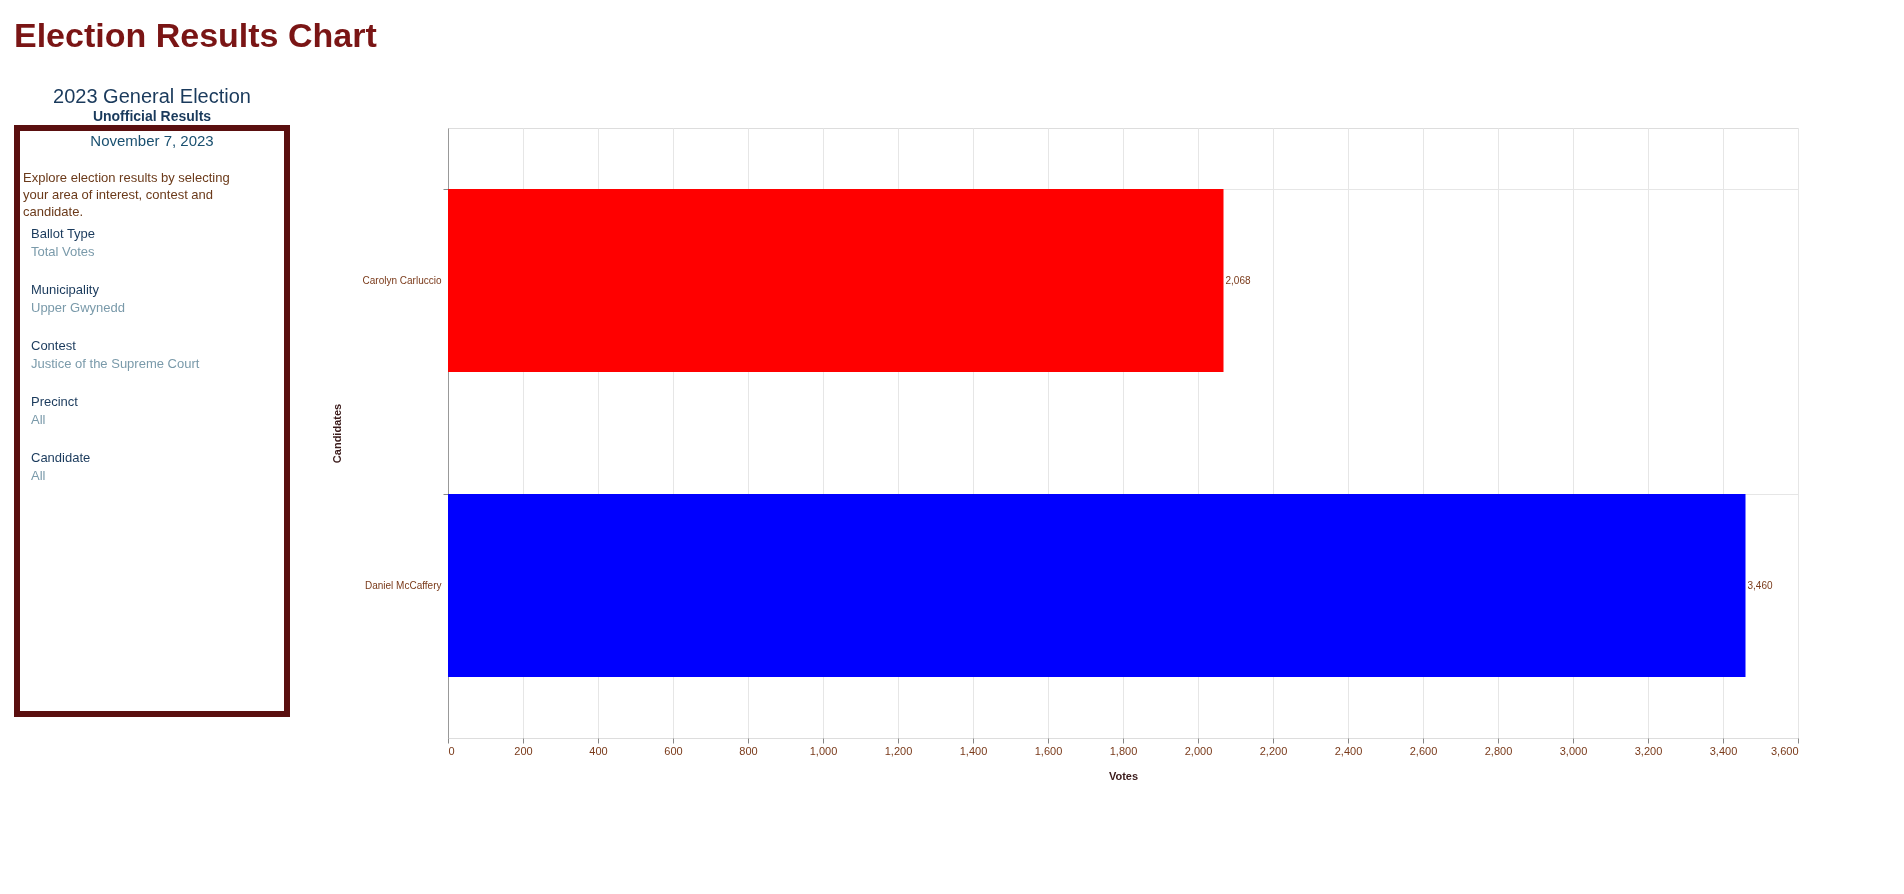 The width and height of the screenshot is (1904, 894). What do you see at coordinates (402, 280) in the screenshot?
I see `y-tick-label: Carolyn Carluccio` at bounding box center [402, 280].